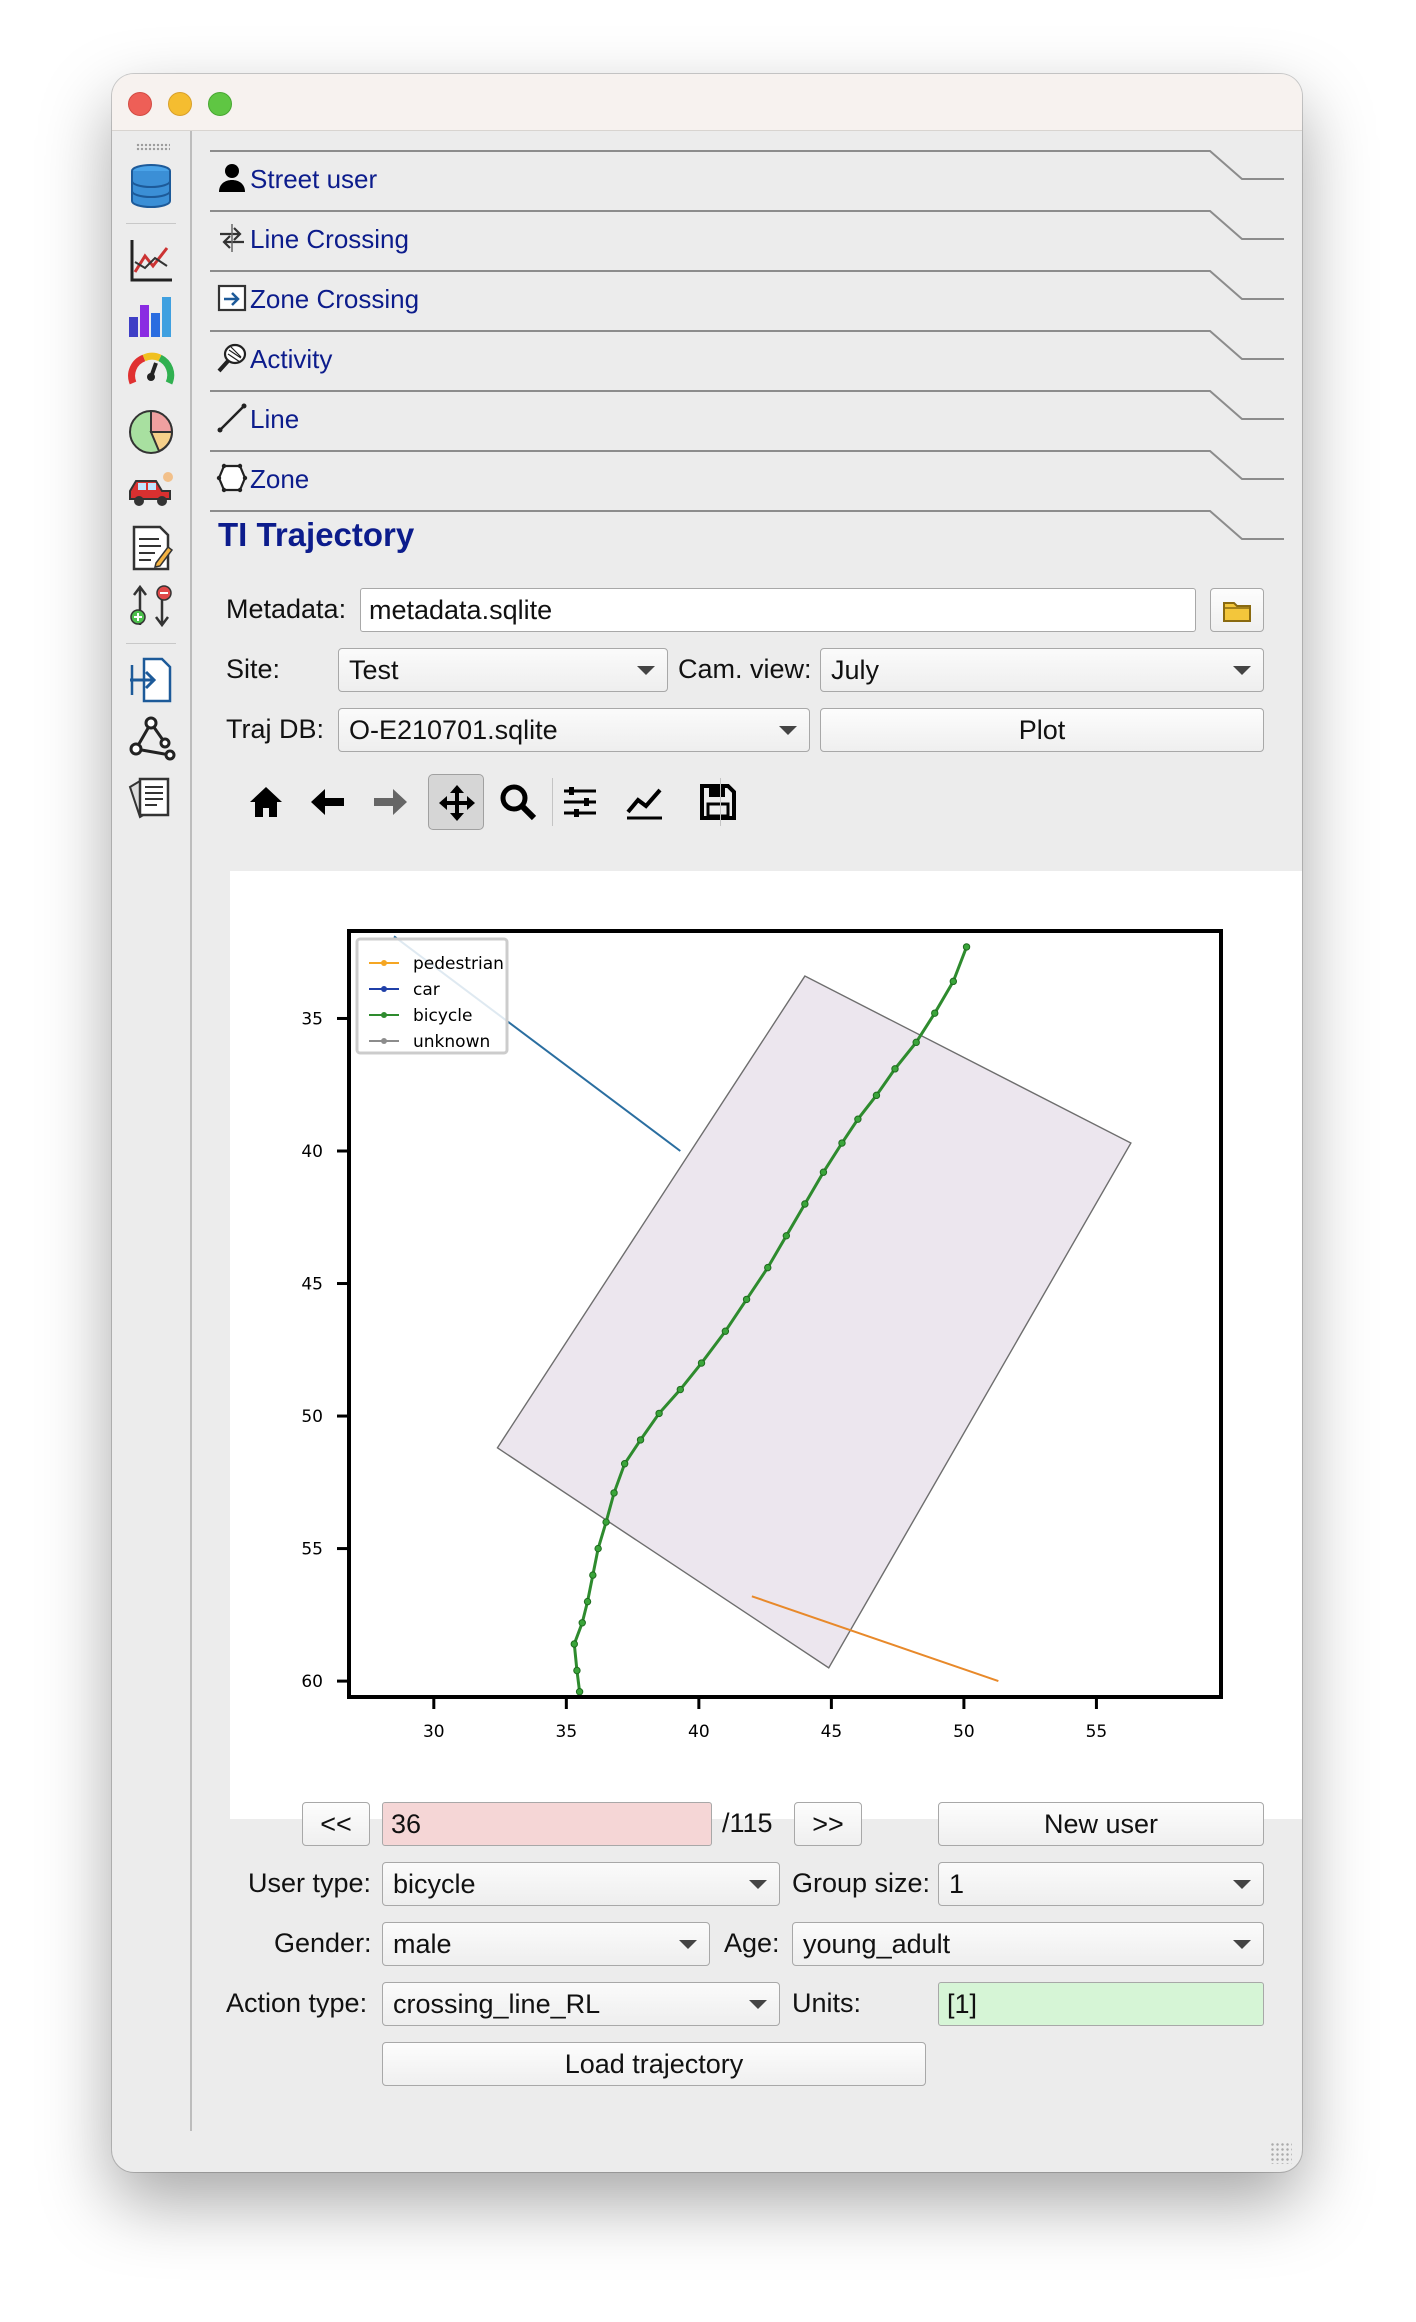 This screenshot has width=1416, height=2322. Describe the element at coordinates (312, 1019) in the screenshot. I see `y-tick-label: 35` at that location.